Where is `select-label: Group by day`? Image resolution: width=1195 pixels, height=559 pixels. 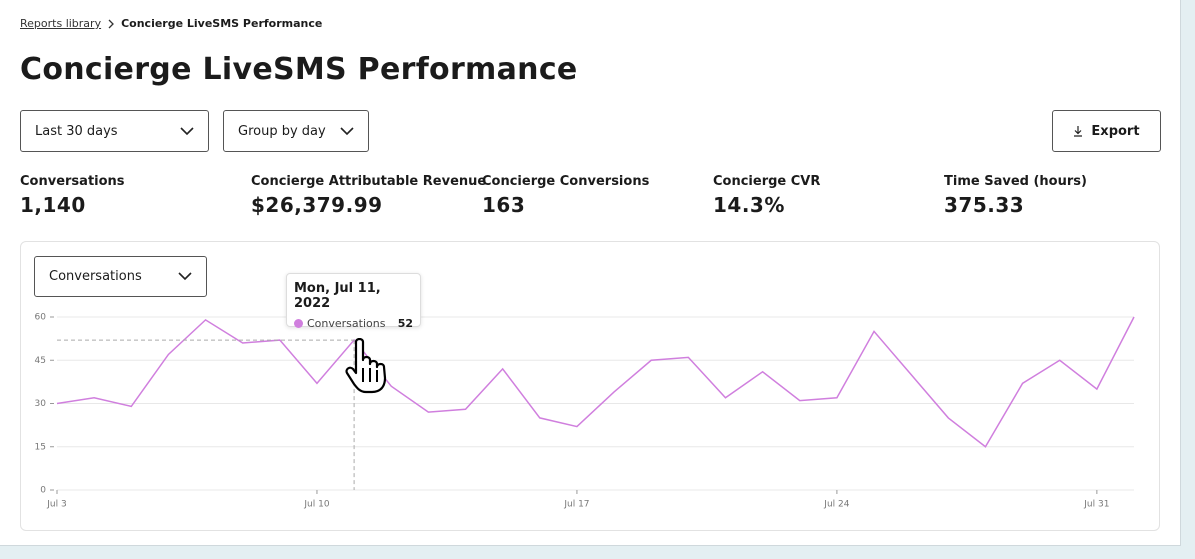
select-label: Group by day is located at coordinates (282, 131).